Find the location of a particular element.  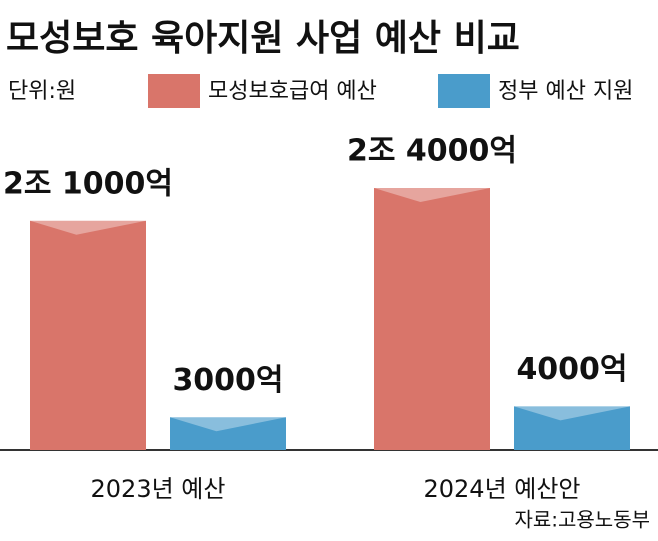

source: 자료:고용노동부 is located at coordinates (582, 520).